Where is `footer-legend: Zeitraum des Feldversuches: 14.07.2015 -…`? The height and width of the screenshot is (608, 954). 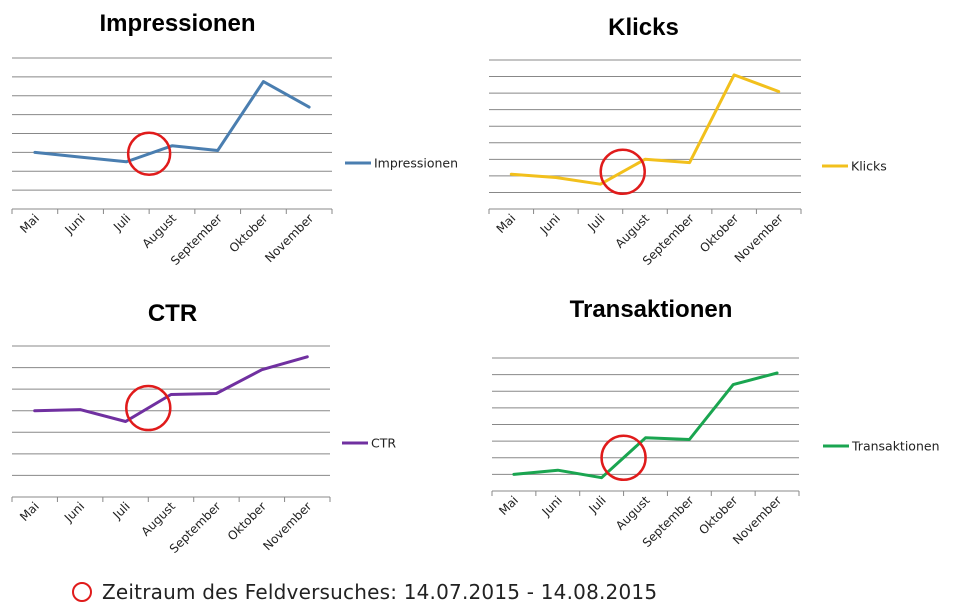
footer-legend: Zeitraum des Feldversuches: 14.07.2015 -… is located at coordinates (364, 592).